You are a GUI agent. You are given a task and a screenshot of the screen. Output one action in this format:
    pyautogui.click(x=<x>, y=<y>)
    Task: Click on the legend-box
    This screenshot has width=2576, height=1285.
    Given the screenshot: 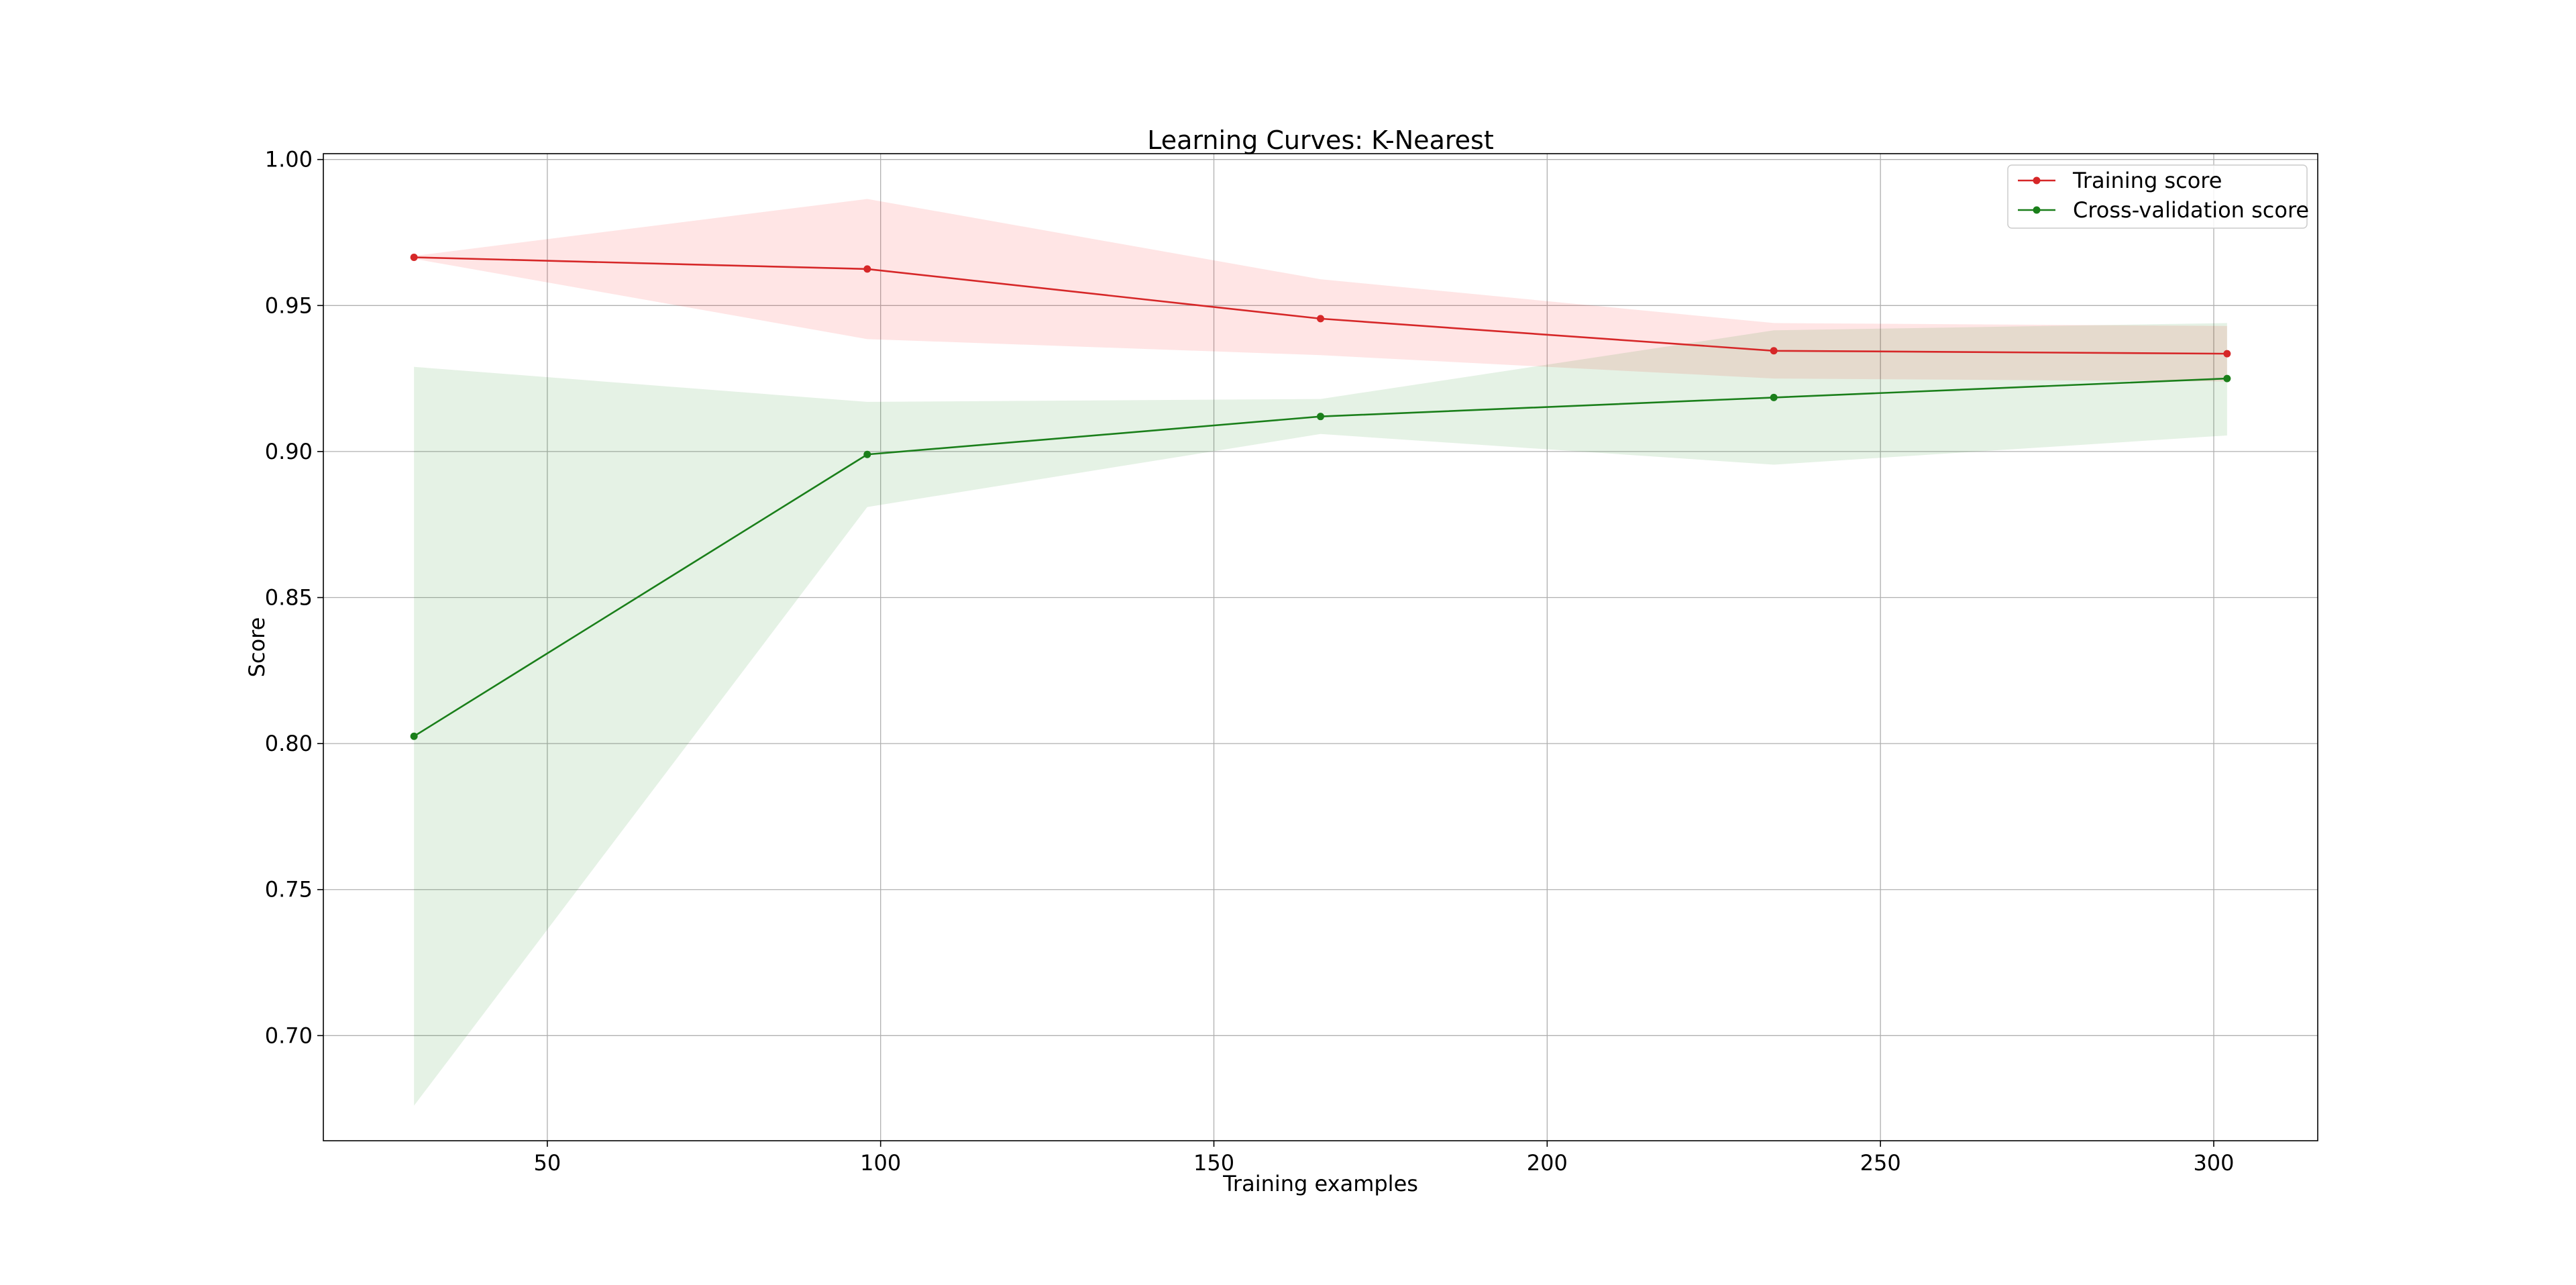 What is the action you would take?
    pyautogui.click(x=2157, y=197)
    